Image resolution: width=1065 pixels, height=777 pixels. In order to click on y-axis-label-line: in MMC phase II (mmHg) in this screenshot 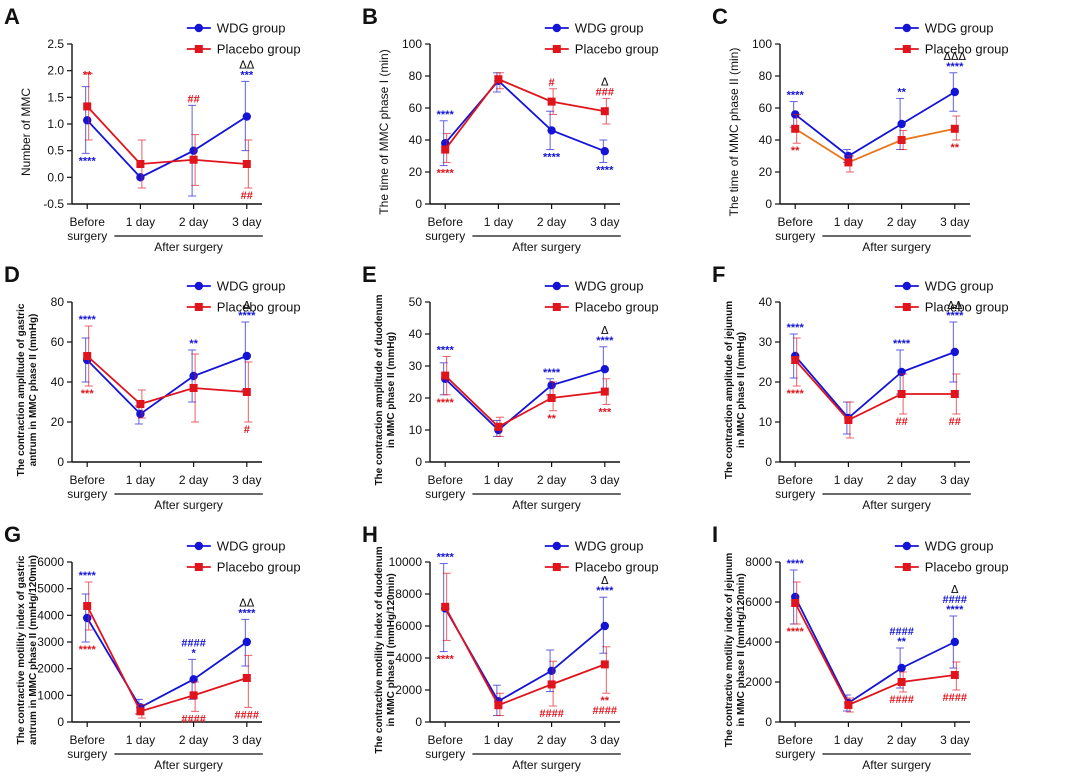, I will do `click(391, 390)`.